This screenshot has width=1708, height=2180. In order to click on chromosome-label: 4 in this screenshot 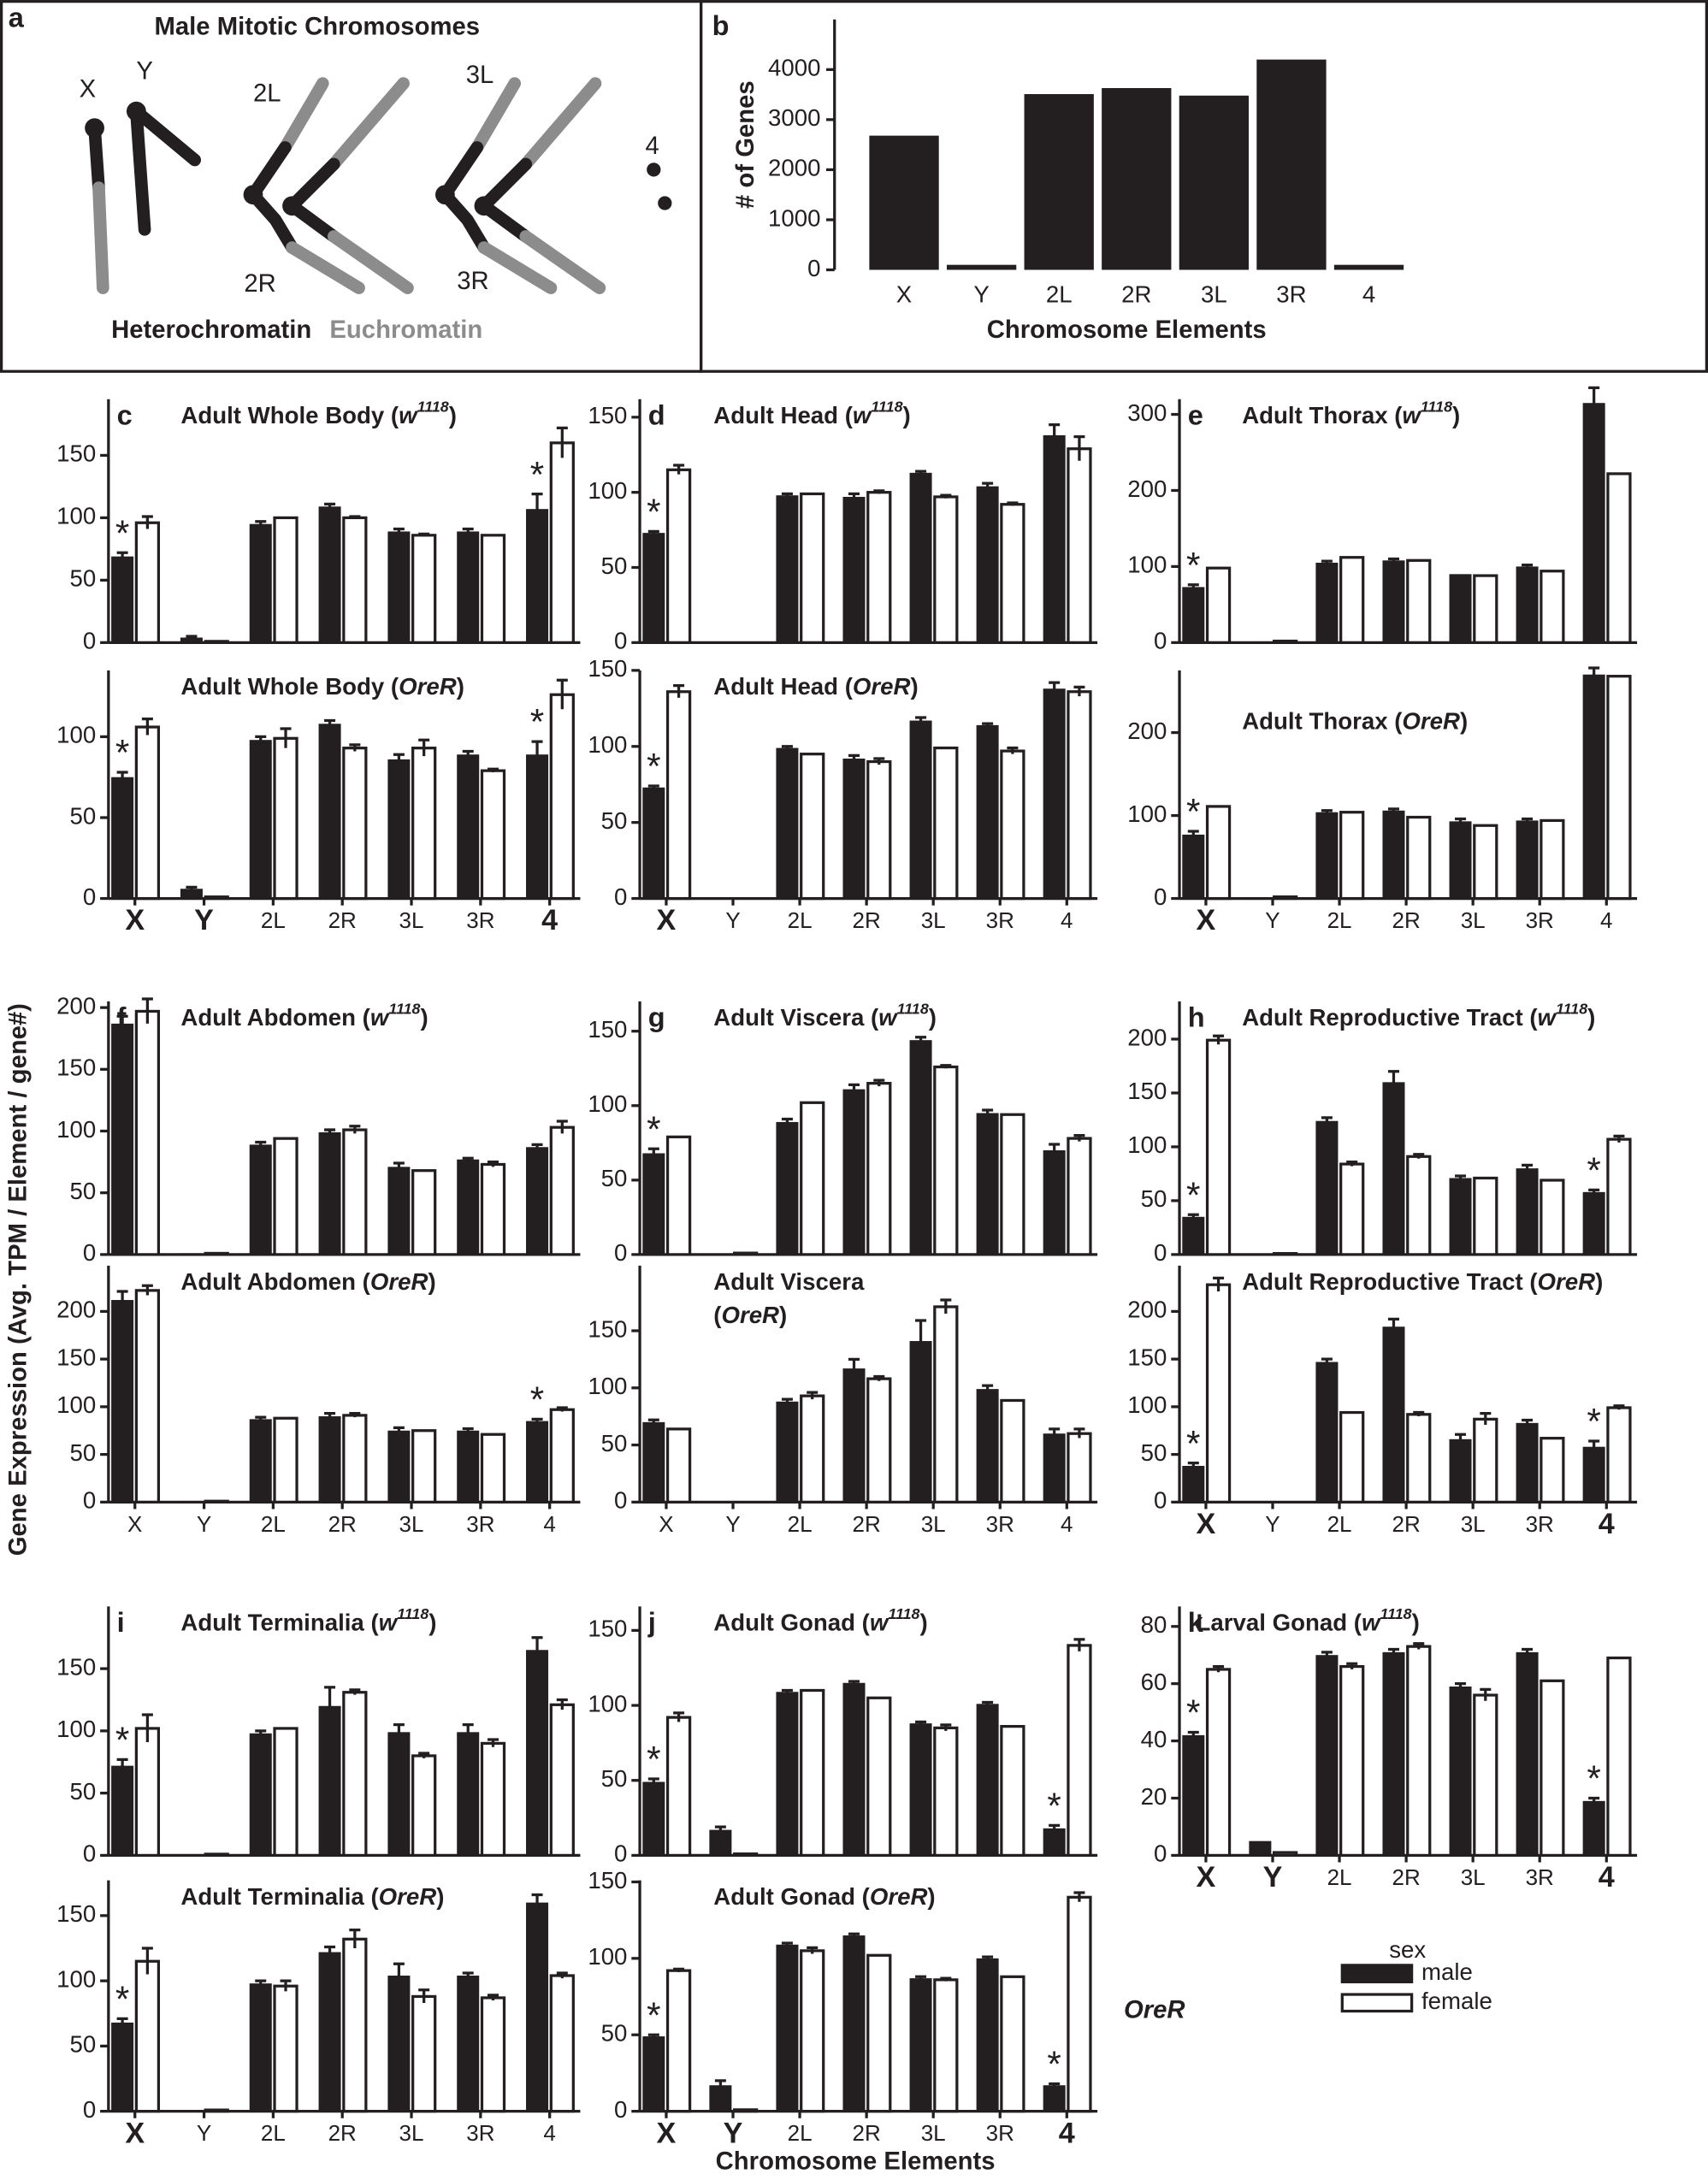, I will do `click(652, 146)`.